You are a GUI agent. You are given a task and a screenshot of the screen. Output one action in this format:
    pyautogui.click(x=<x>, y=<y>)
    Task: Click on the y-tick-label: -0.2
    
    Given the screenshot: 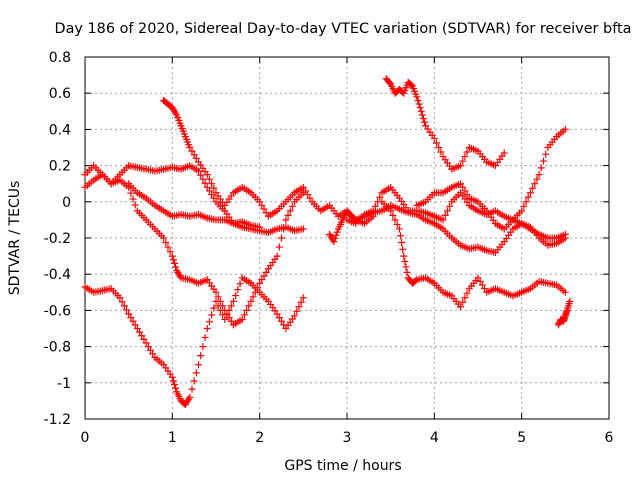 What is the action you would take?
    pyautogui.click(x=57, y=239)
    